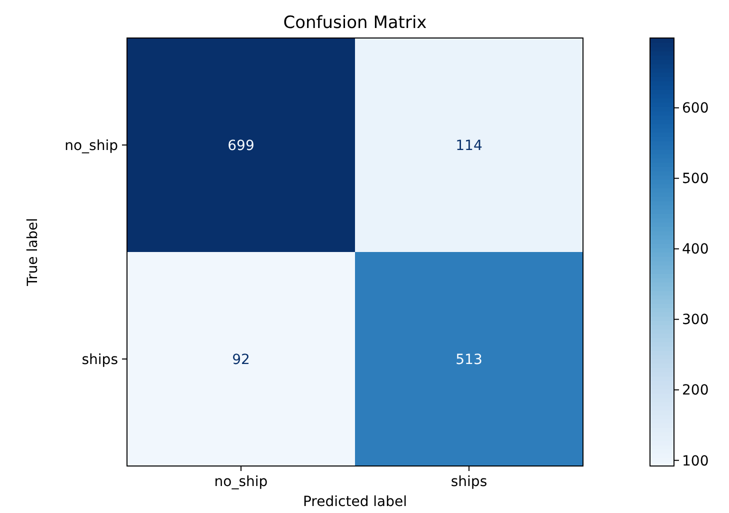 This screenshot has height=513, width=729. I want to click on color-bar-label: 100, so click(695, 461).